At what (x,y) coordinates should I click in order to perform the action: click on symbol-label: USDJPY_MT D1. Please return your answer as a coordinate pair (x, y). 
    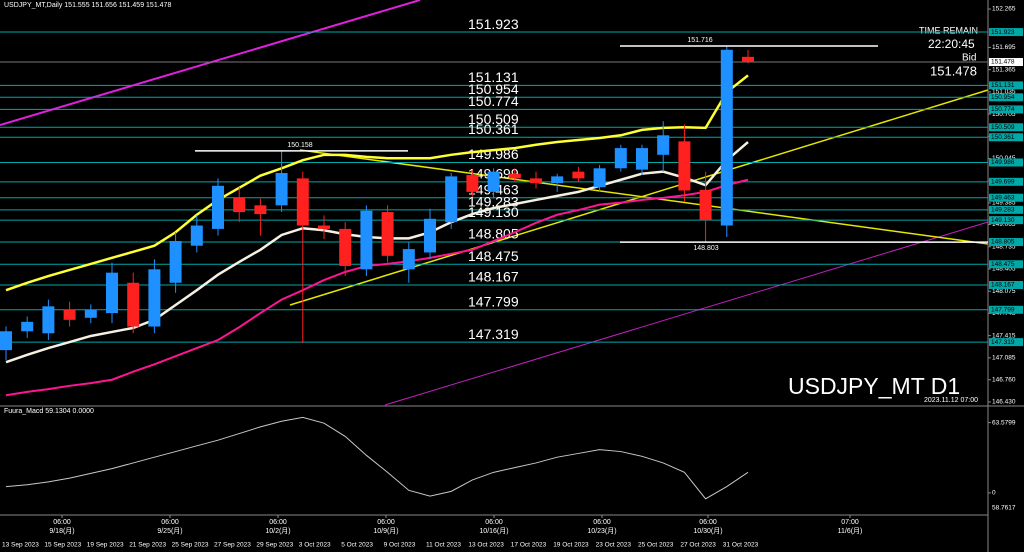
    Looking at the image, I should click on (874, 386).